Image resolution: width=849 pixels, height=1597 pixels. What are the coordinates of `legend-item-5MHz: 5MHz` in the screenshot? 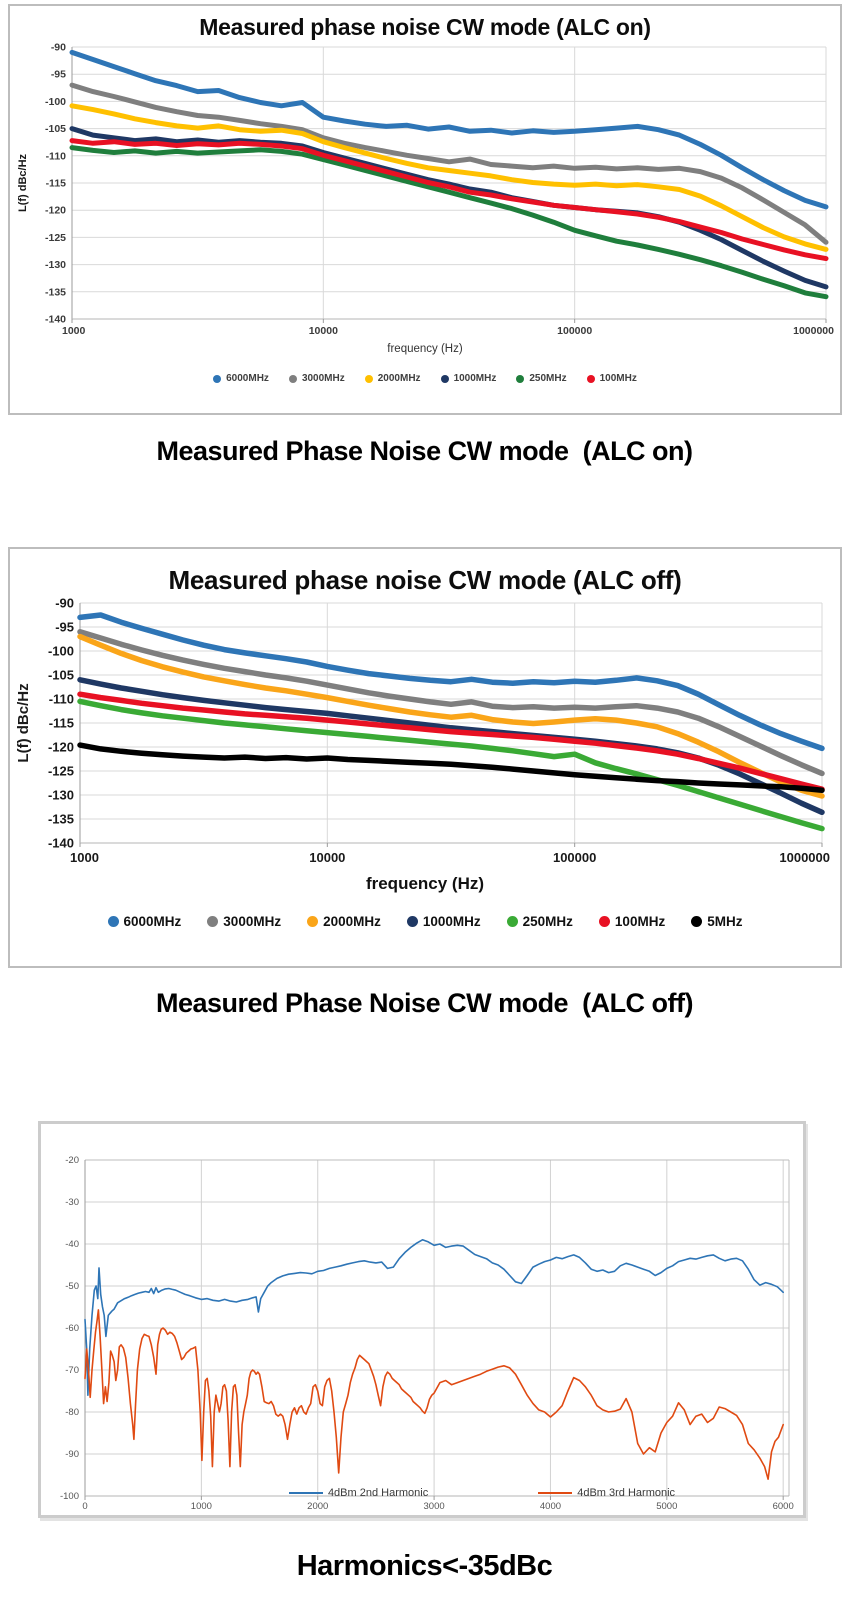 It's located at (716, 921).